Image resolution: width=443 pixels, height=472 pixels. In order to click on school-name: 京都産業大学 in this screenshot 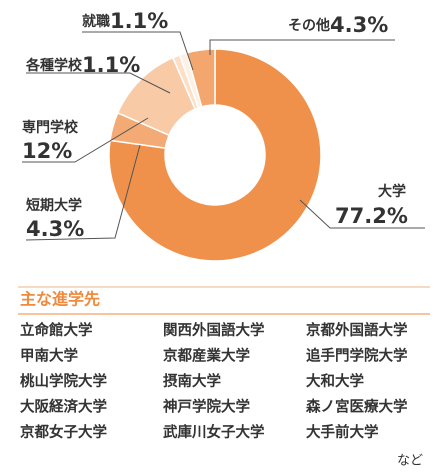, I will do `click(206, 356)`.